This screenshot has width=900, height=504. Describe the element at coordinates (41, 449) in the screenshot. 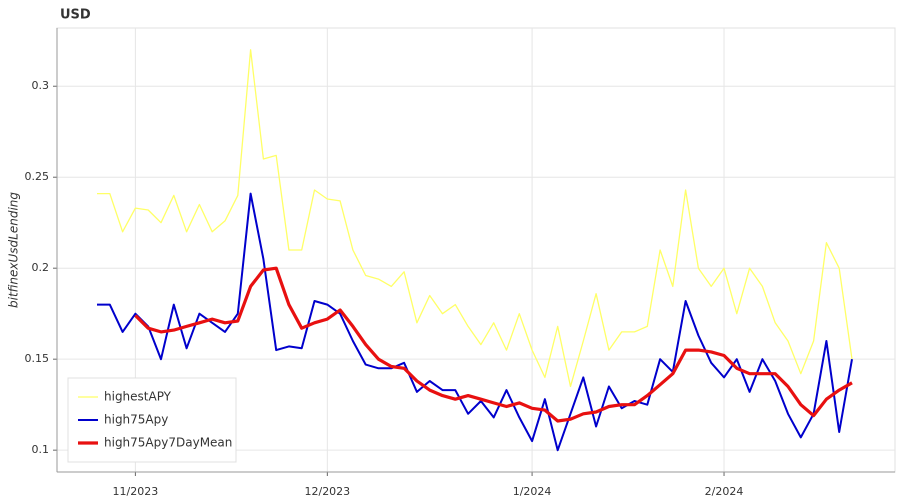

I see `y-tick-label: 0.1` at that location.